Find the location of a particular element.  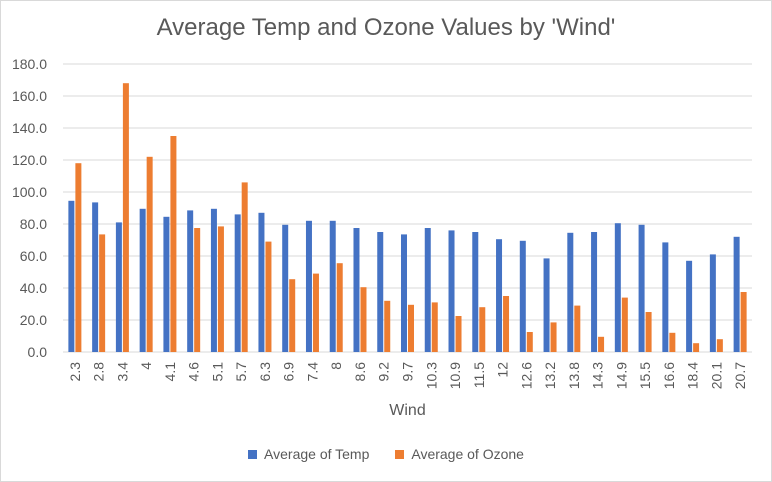

x-tick-label: 9.2 is located at coordinates (384, 372).